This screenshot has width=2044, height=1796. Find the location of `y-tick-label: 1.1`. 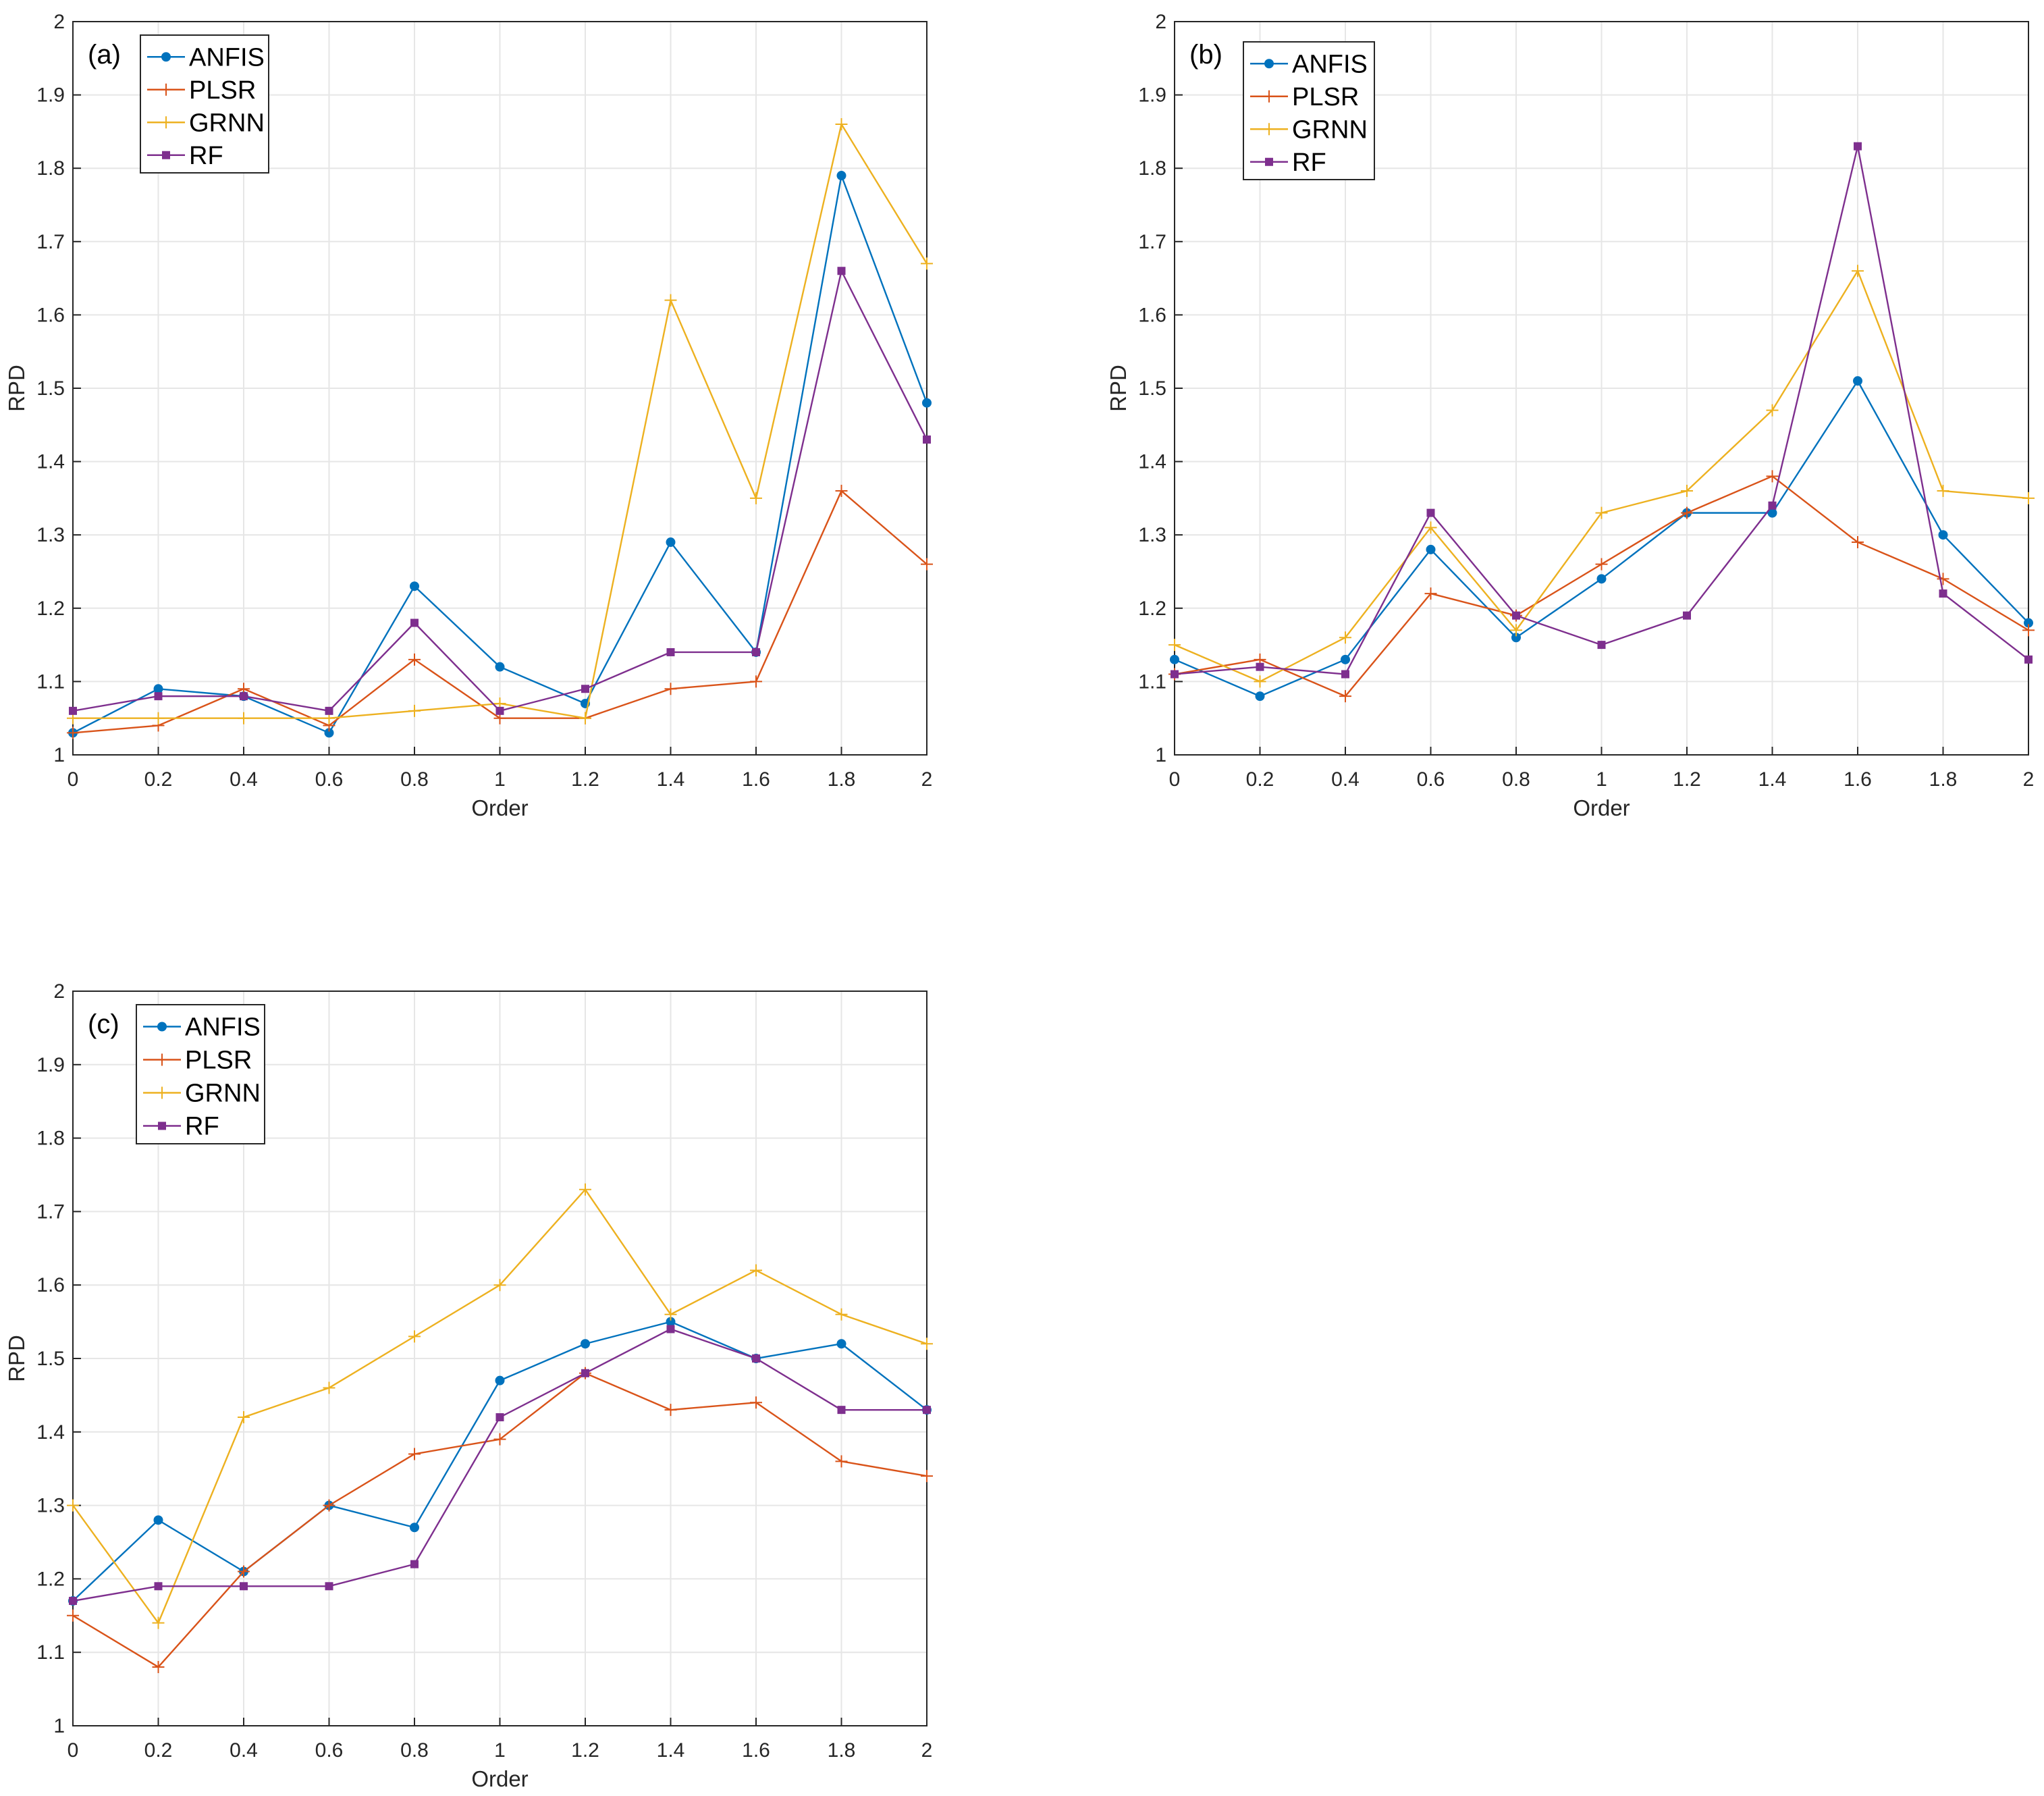

y-tick-label: 1.1 is located at coordinates (50, 1652).